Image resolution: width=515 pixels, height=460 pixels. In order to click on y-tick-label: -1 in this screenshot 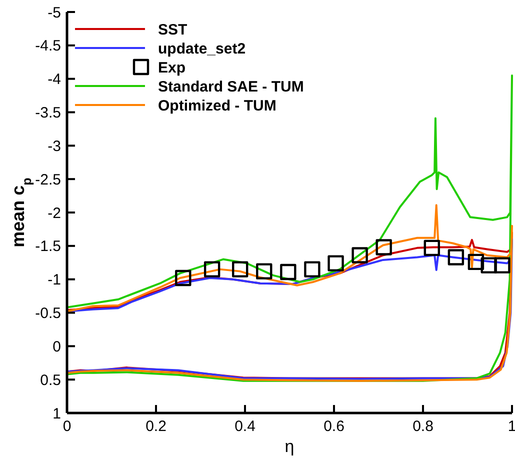, I will do `click(54, 280)`.